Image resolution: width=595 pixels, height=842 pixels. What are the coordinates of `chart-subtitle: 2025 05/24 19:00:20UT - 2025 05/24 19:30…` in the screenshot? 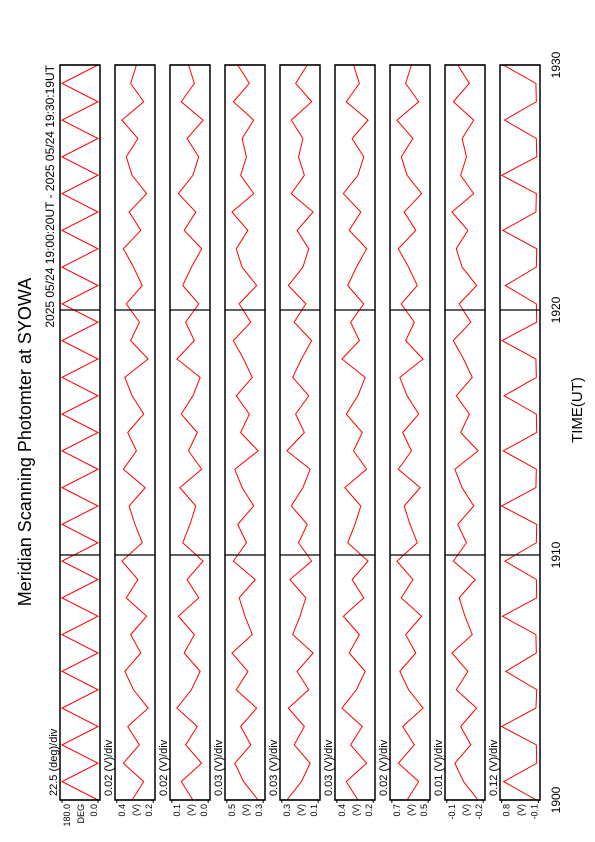 It's located at (50, 195).